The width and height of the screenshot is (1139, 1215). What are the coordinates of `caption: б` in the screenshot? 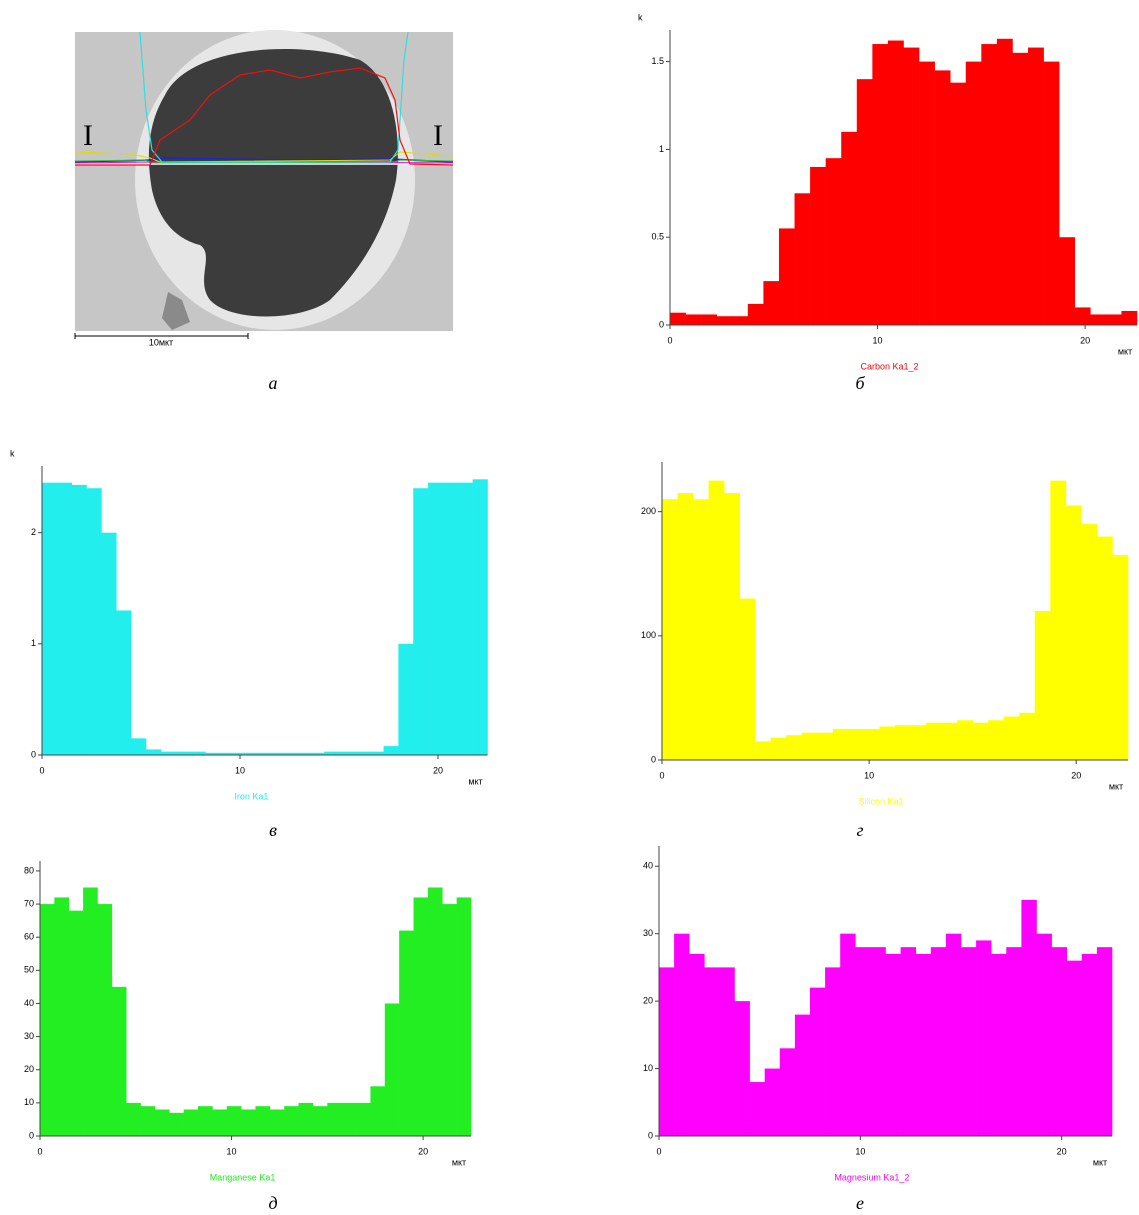 It's located at (860, 383).